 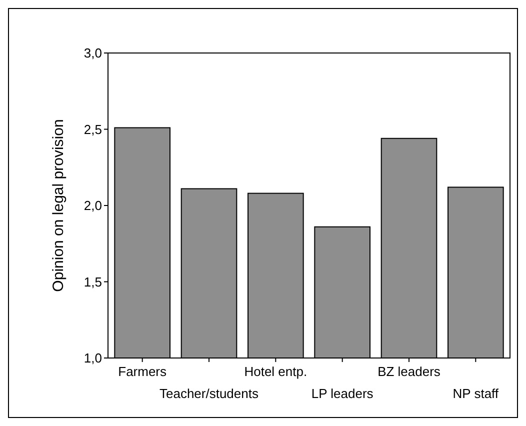 I want to click on x-tick-label: NP staff, so click(x=475, y=393).